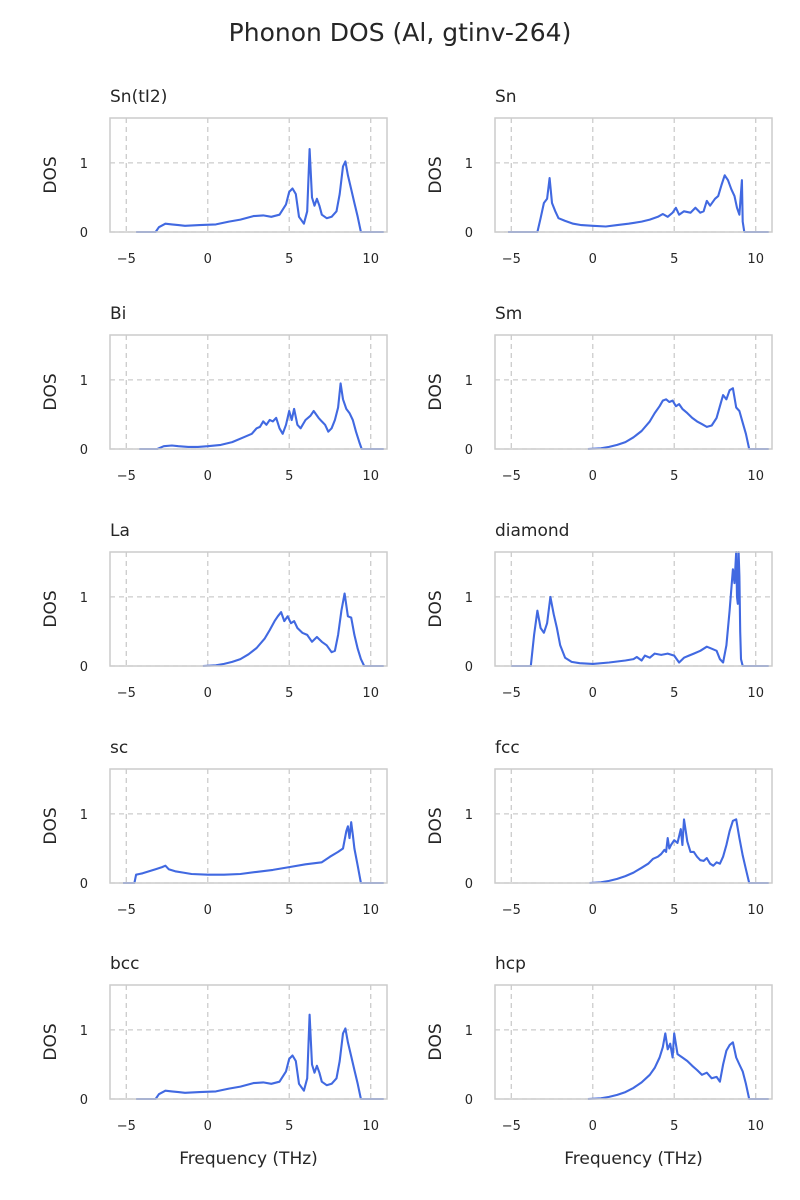  What do you see at coordinates (248, 1159) in the screenshot?
I see `x-axis-label: Frequency (THz)` at bounding box center [248, 1159].